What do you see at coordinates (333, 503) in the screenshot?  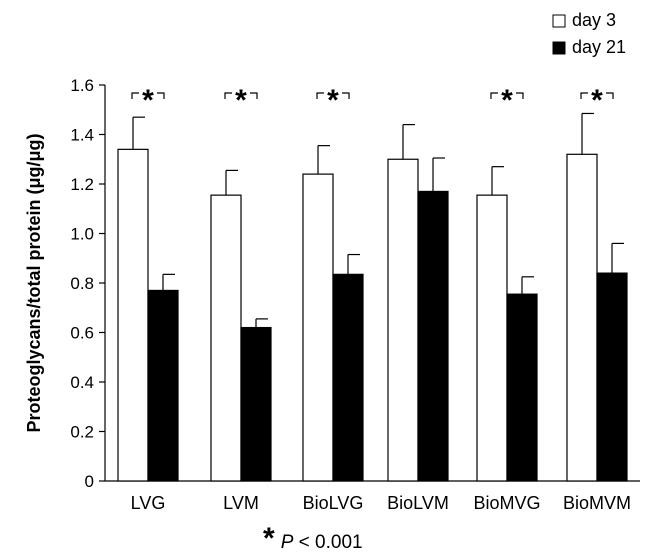 I see `x-tick-label: BioLVG` at bounding box center [333, 503].